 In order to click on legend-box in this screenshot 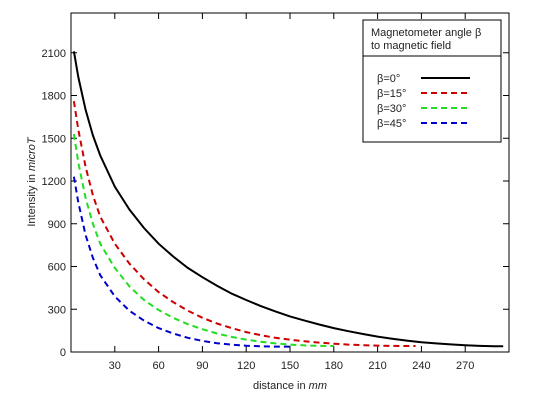, I will do `click(432, 81)`.